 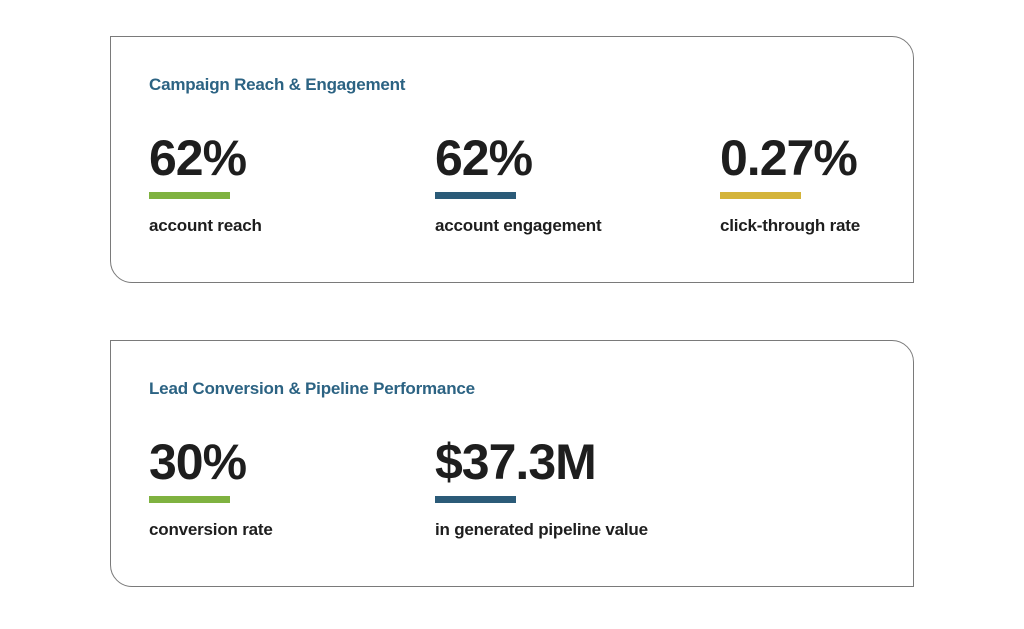 I want to click on metric-value: 0.27%, so click(x=789, y=158).